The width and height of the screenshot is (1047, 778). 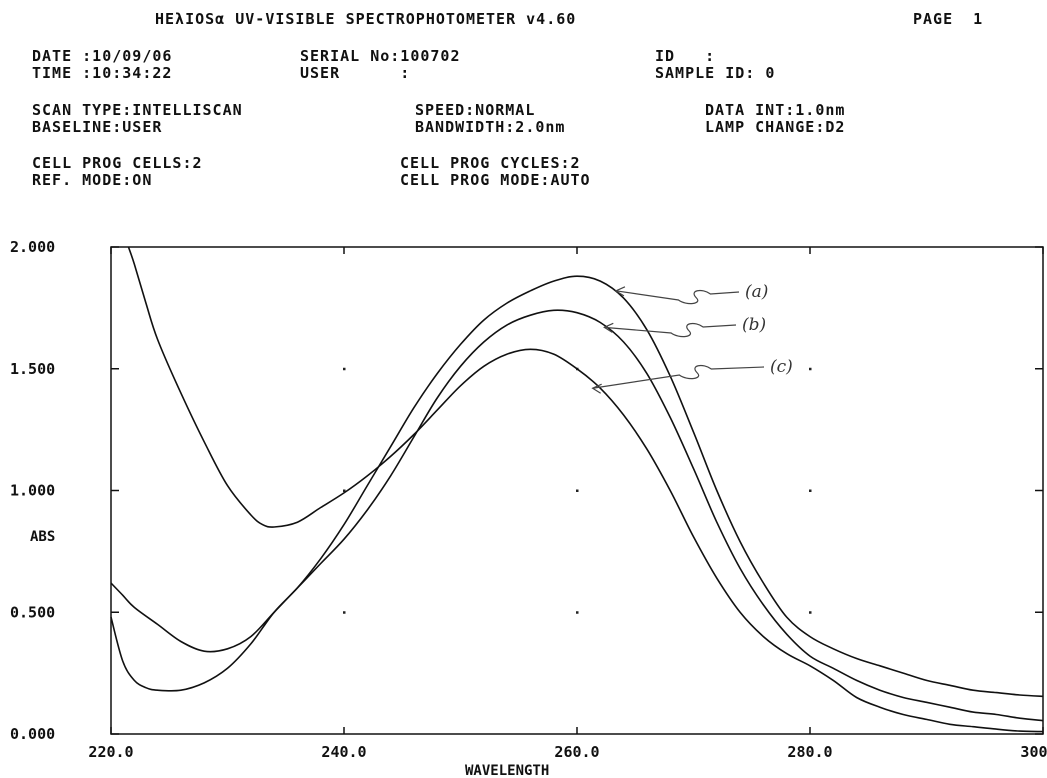 I want to click on x-tick-label: 280.0, so click(x=809, y=752).